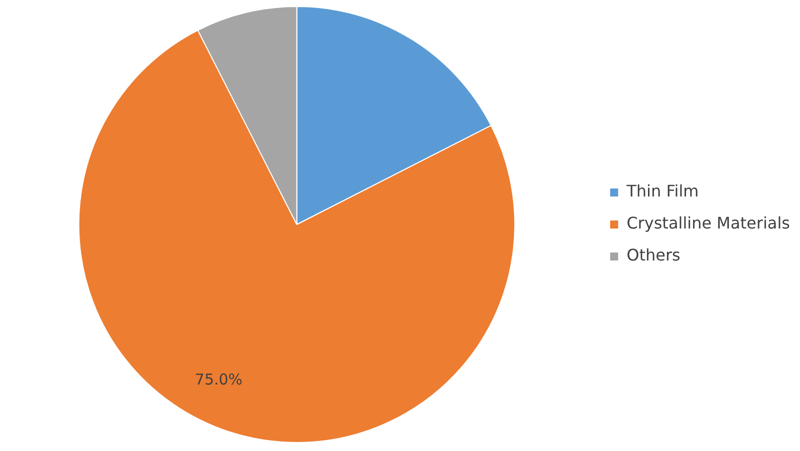 The height and width of the screenshot is (451, 800). What do you see at coordinates (653, 255) in the screenshot?
I see `legend-label: Others` at bounding box center [653, 255].